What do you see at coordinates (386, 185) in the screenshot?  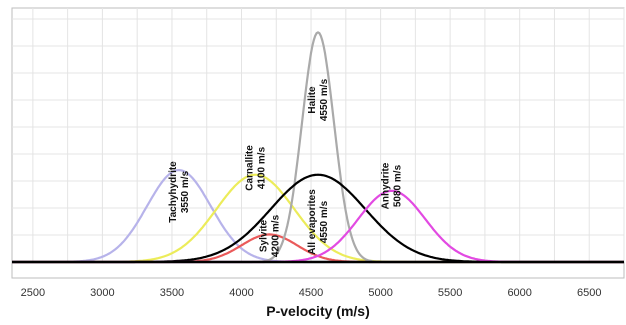 I see `curve-label-name: Anhydrite` at bounding box center [386, 185].